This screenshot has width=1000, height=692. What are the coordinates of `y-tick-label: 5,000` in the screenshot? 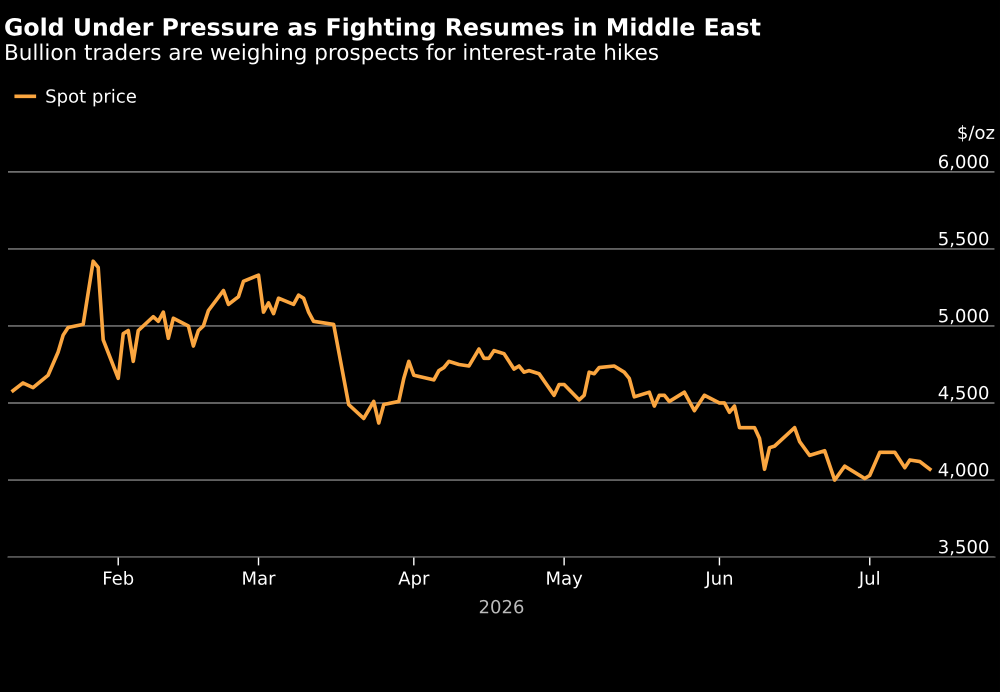 It's located at (963, 316).